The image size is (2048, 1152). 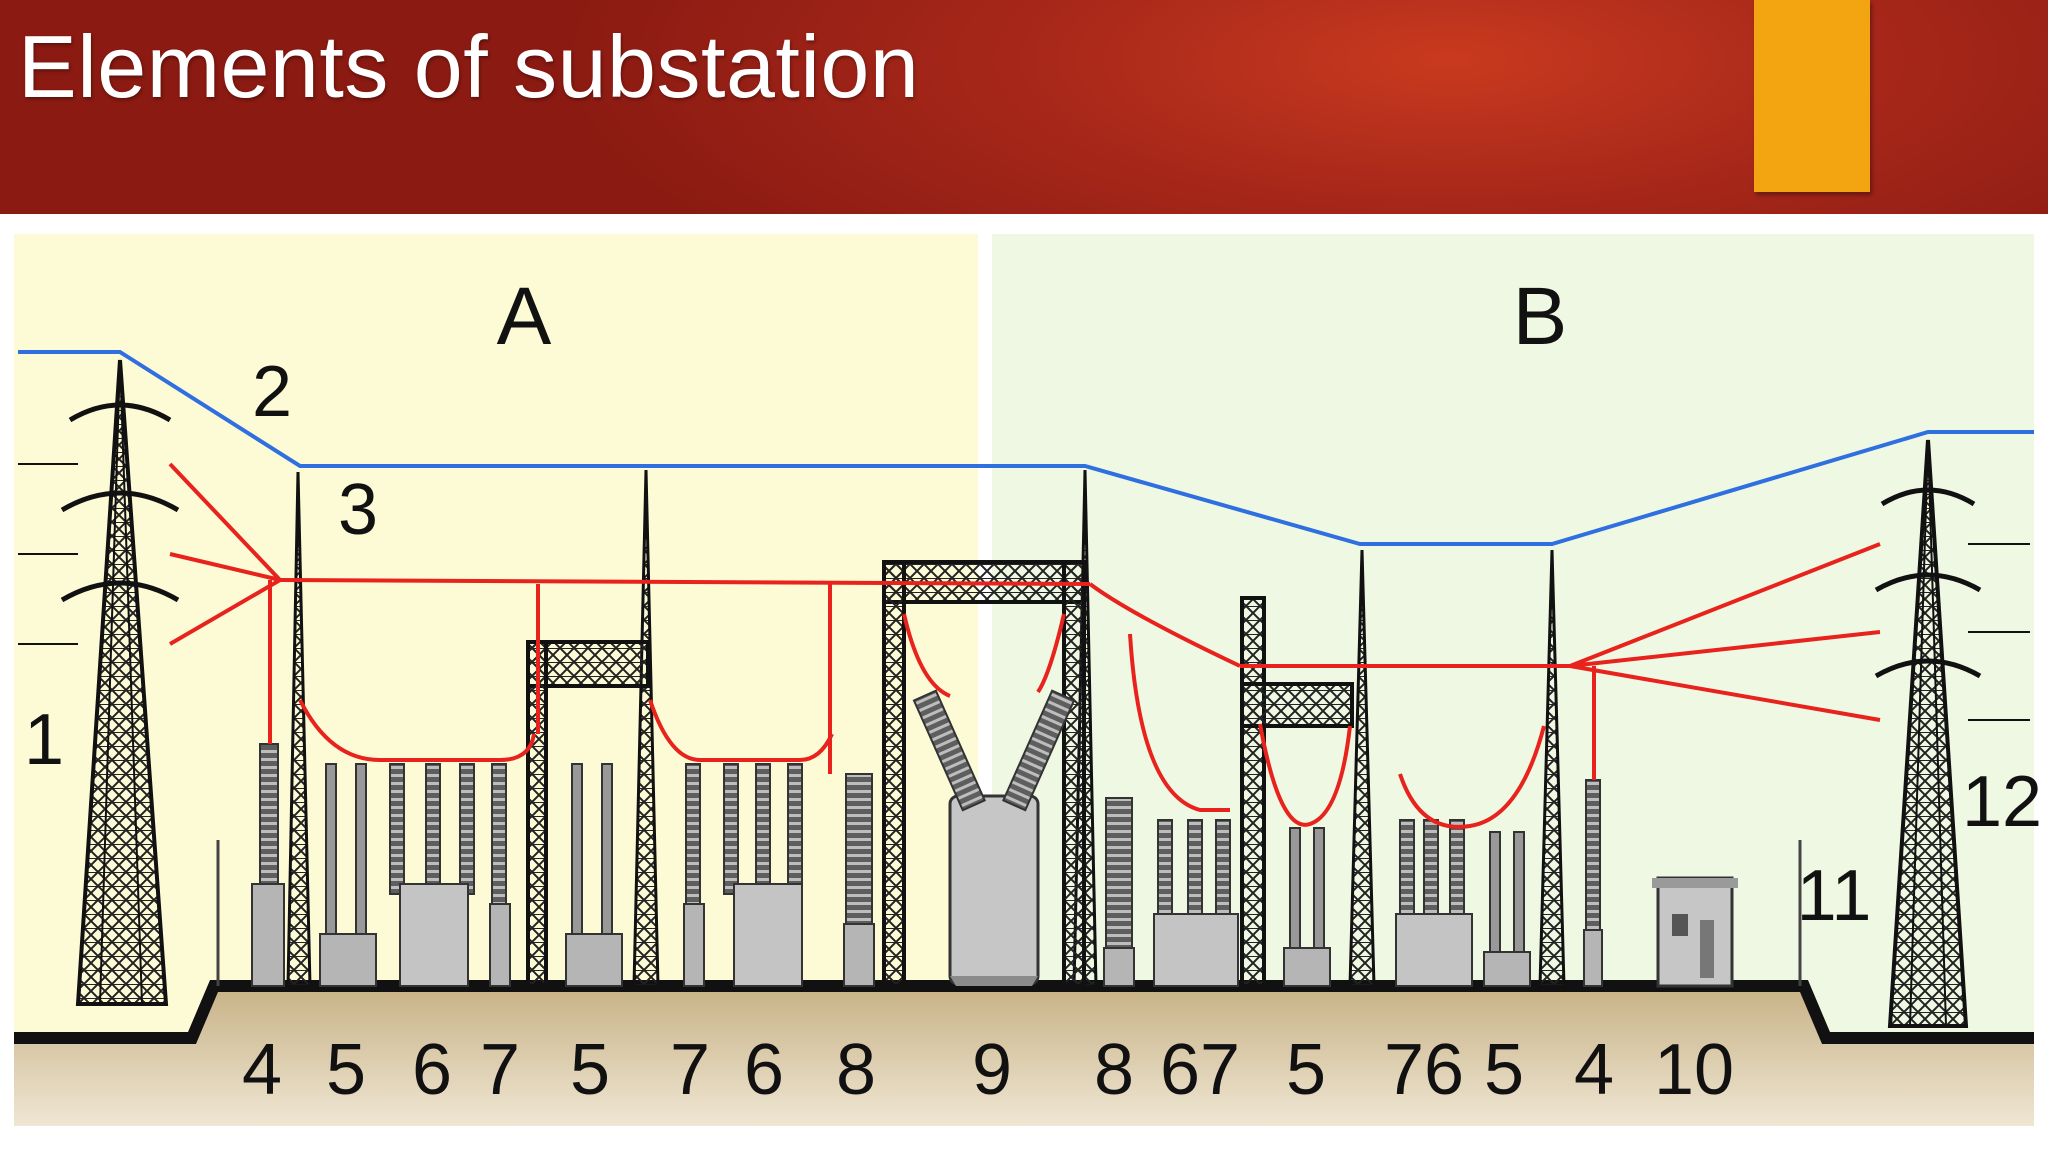 I want to click on zone-label-b: B, so click(x=1540, y=316).